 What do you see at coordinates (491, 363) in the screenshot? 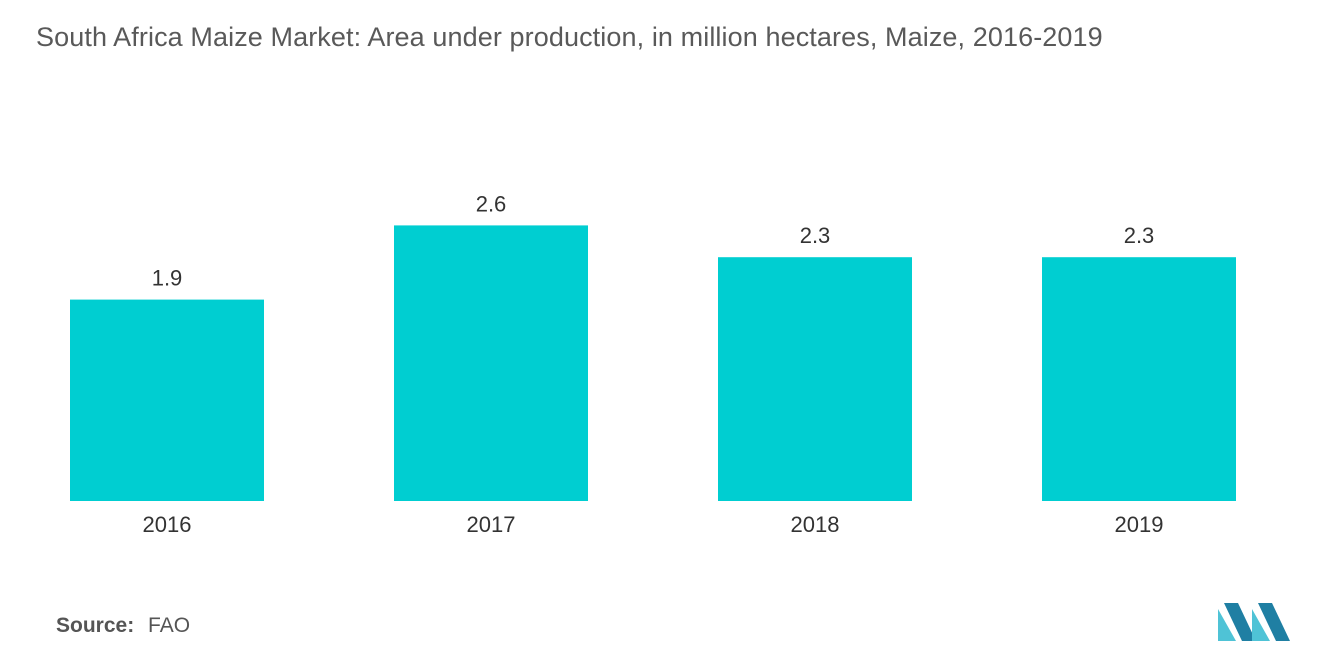
I see `bar-2017` at bounding box center [491, 363].